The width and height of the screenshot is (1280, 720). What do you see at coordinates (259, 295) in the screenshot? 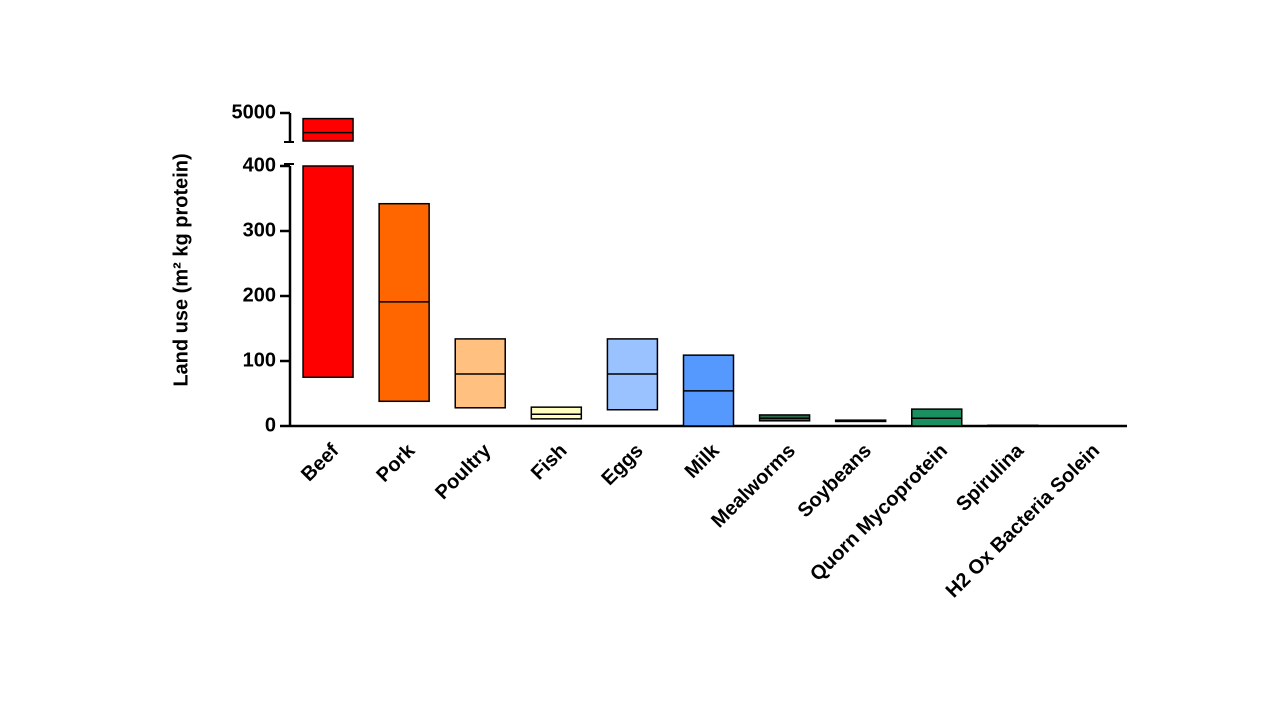
I see `y-tick-label: 200` at bounding box center [259, 295].